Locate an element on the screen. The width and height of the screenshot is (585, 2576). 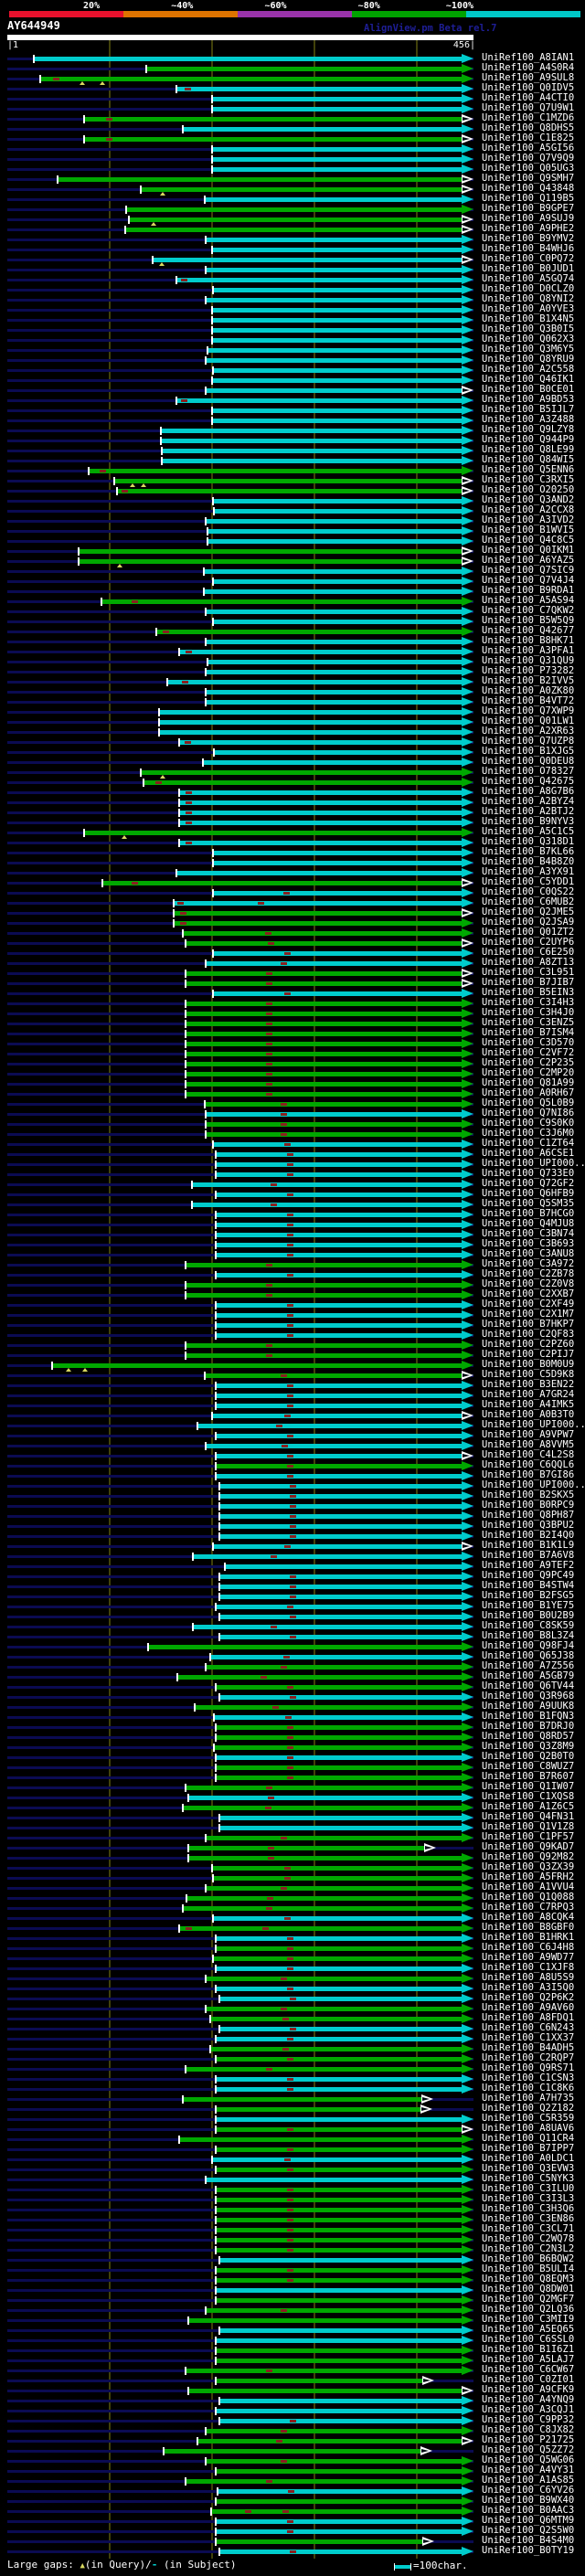
hit-label: UniRef100_A4YNQ9 is located at coordinates (529, 2399).